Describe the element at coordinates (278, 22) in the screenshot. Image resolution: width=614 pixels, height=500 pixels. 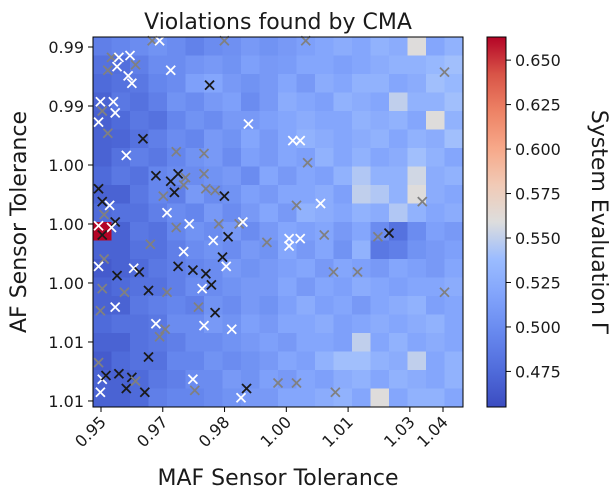
I see `chart-title: Violations found by CMA` at that location.